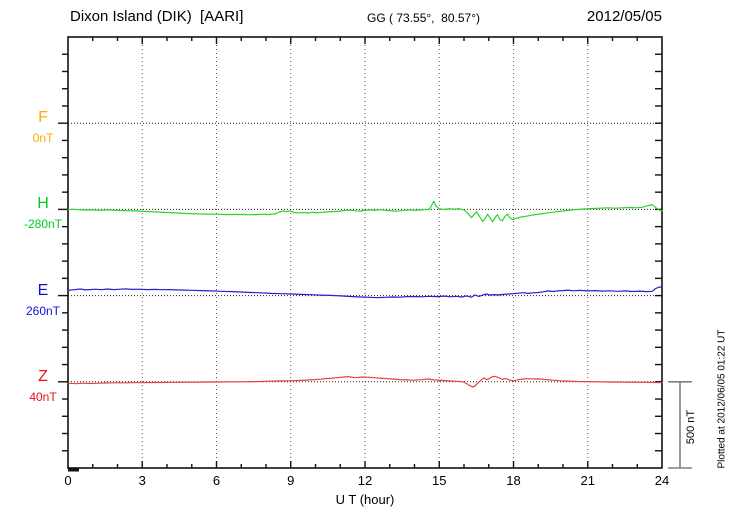 The width and height of the screenshot is (730, 520). Describe the element at coordinates (587, 480) in the screenshot. I see `x-tick-label-21: 21` at that location.